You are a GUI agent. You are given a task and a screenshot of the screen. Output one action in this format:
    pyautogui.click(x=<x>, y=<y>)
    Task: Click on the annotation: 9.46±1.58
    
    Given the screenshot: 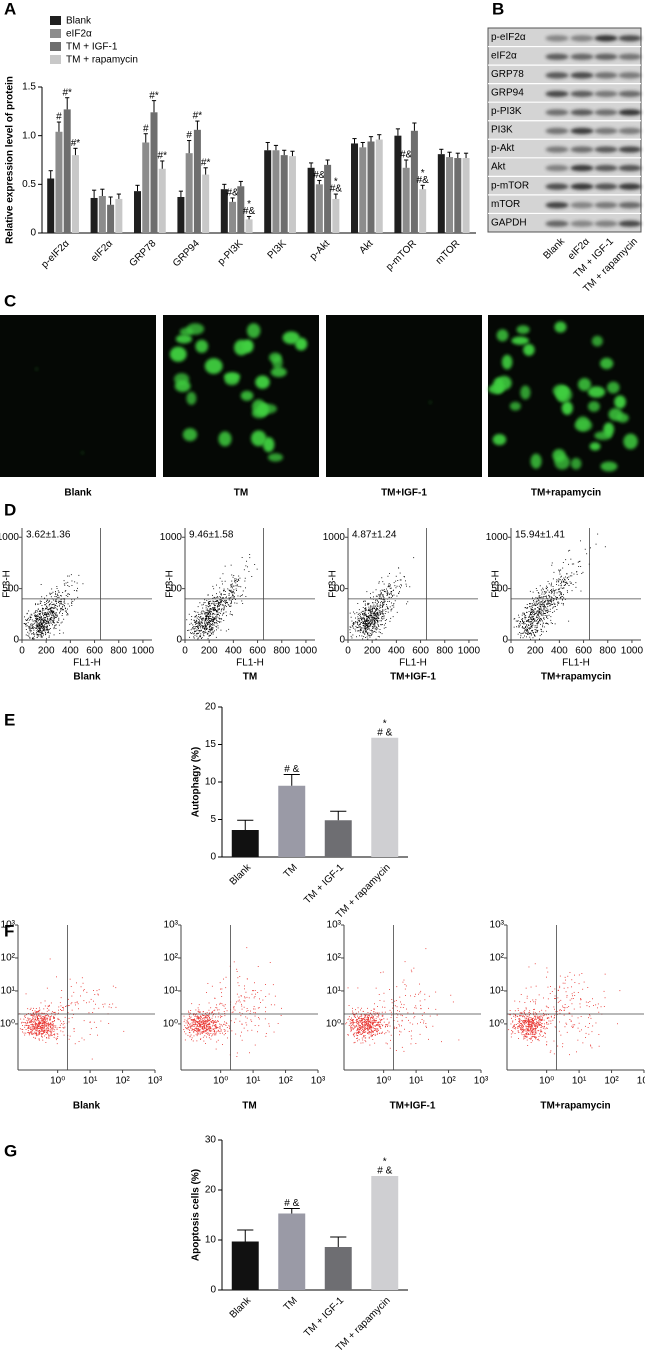 What is the action you would take?
    pyautogui.click(x=211, y=535)
    